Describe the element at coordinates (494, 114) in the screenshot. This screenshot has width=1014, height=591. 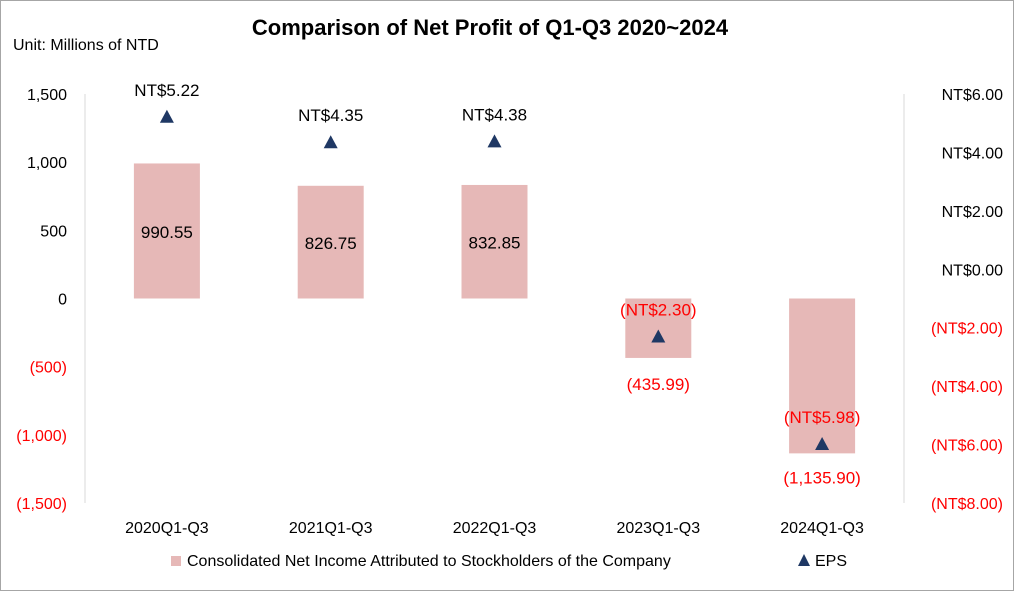
I see `eps-value-label: NT$4.38` at that location.